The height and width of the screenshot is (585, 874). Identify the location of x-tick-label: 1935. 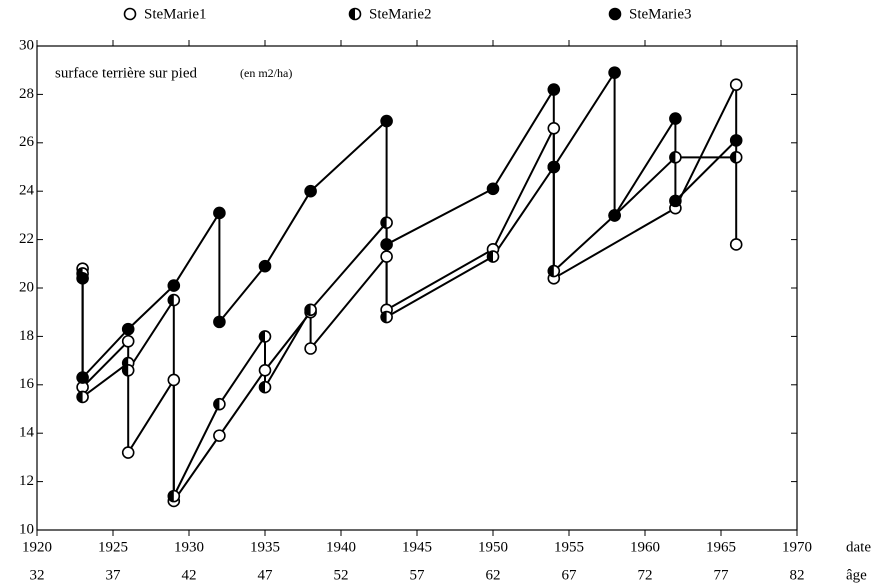
(265, 547).